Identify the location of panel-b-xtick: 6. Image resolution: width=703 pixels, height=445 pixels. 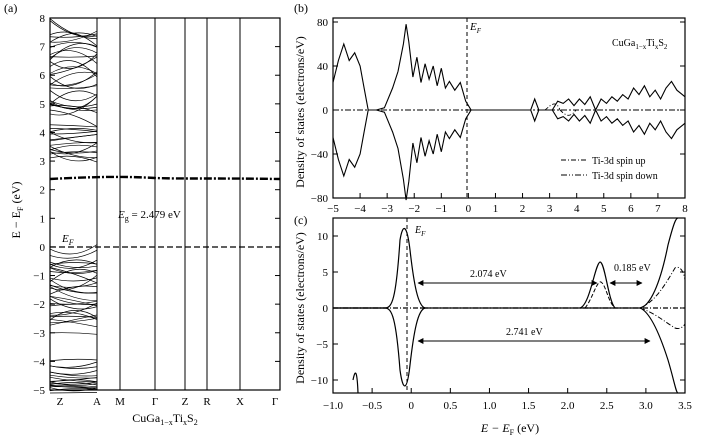
(631, 209).